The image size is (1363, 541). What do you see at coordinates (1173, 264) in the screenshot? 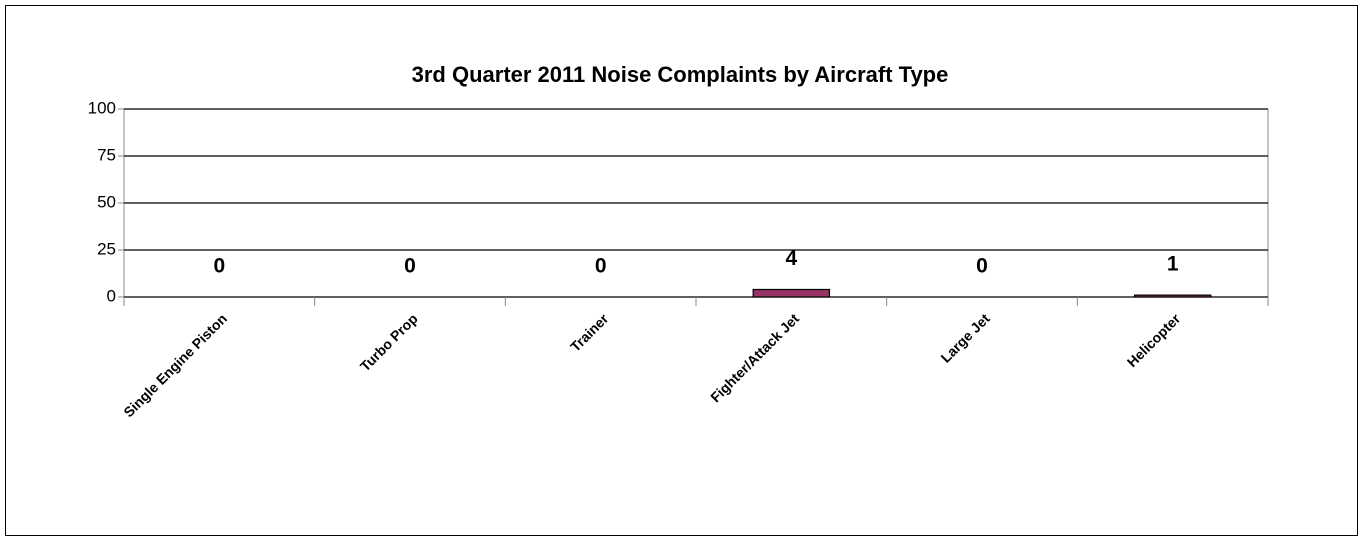
I see `data-label: 1` at bounding box center [1173, 264].